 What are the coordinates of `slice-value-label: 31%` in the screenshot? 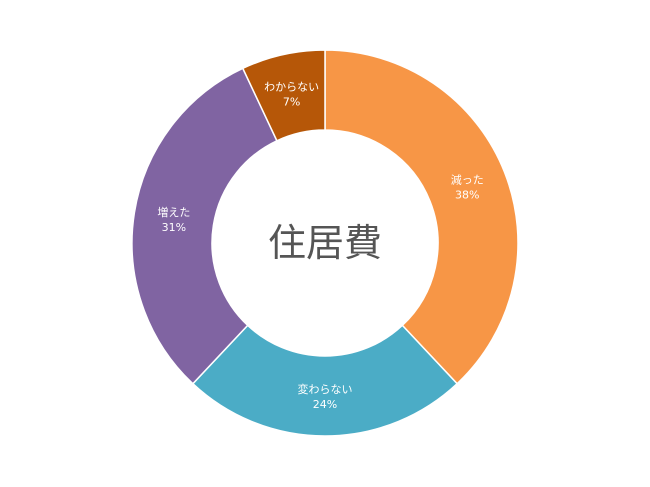 It's located at (174, 227).